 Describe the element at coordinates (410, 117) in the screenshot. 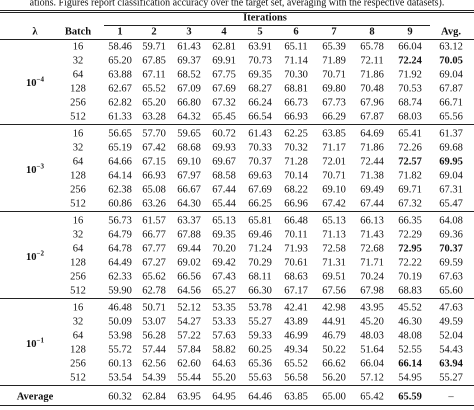

I see `cell: 68.03` at that location.